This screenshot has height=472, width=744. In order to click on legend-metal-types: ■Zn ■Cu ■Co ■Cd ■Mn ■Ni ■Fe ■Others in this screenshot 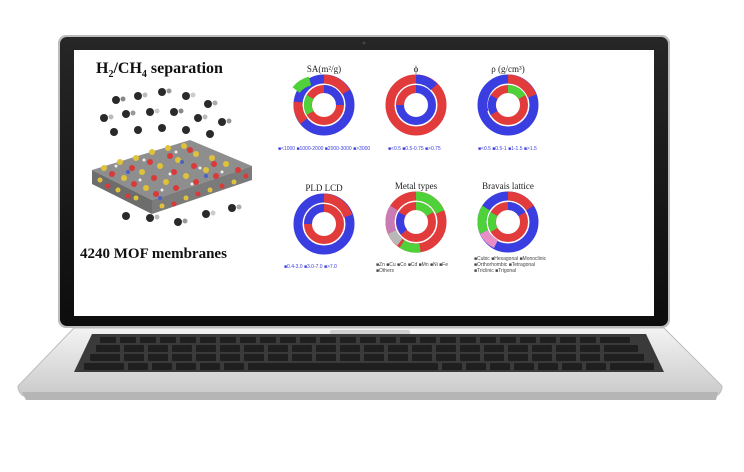, I will do `click(412, 268)`.